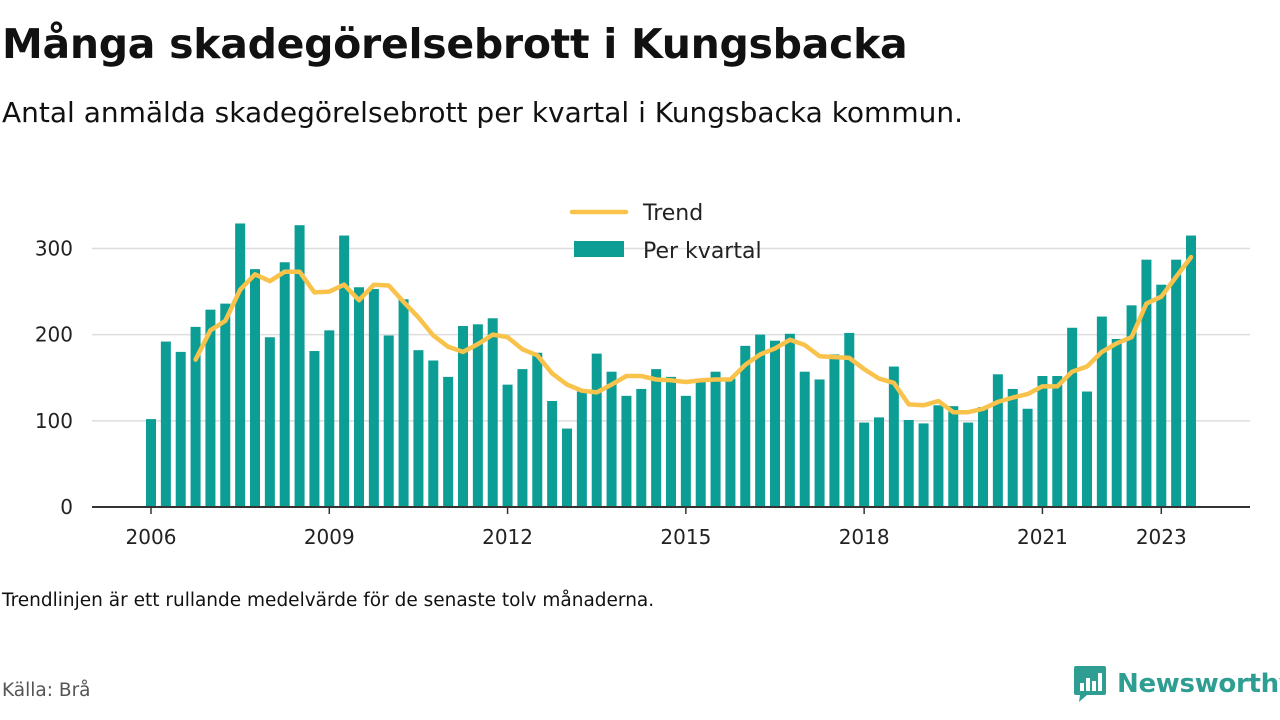  What do you see at coordinates (46, 690) in the screenshot?
I see `source-label: Källa: Brå` at bounding box center [46, 690].